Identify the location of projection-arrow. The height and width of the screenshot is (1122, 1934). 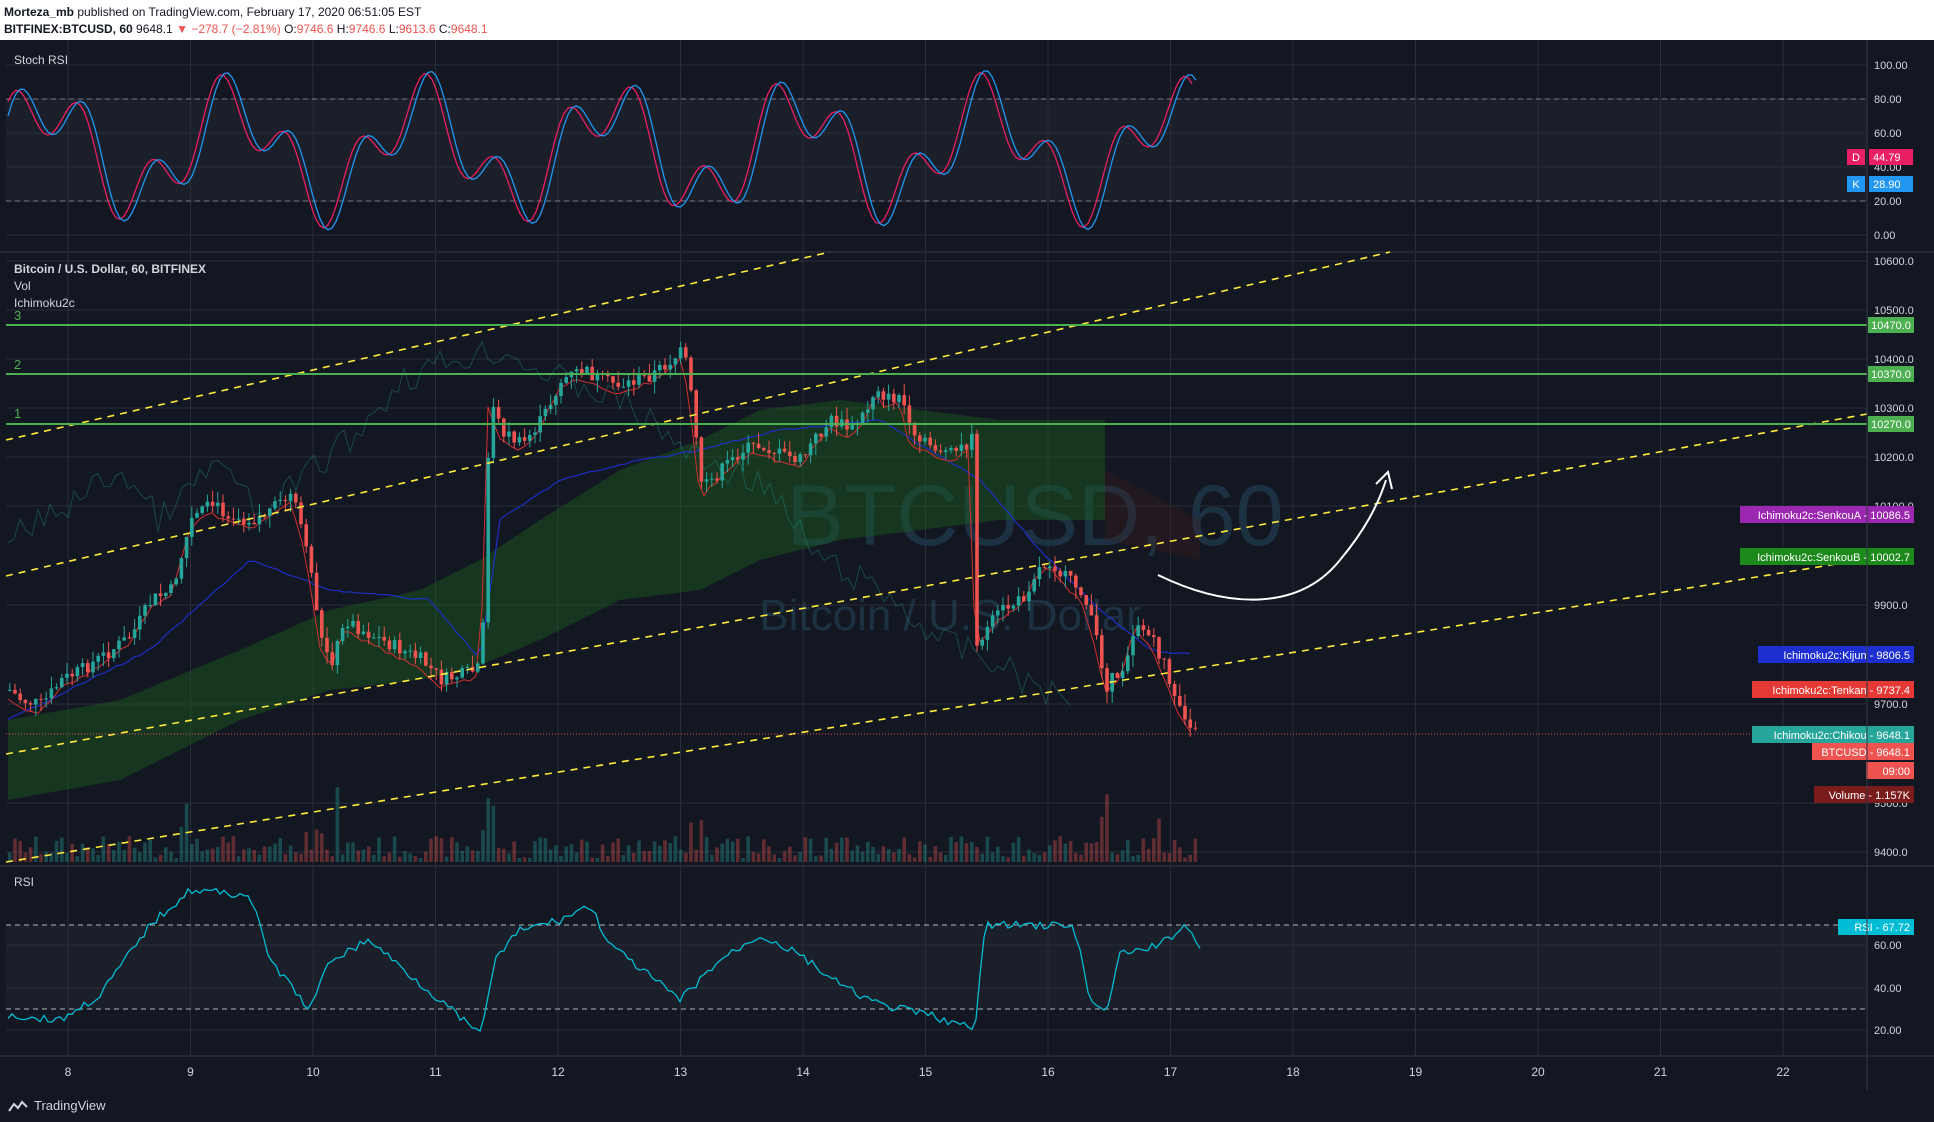
(1272, 540).